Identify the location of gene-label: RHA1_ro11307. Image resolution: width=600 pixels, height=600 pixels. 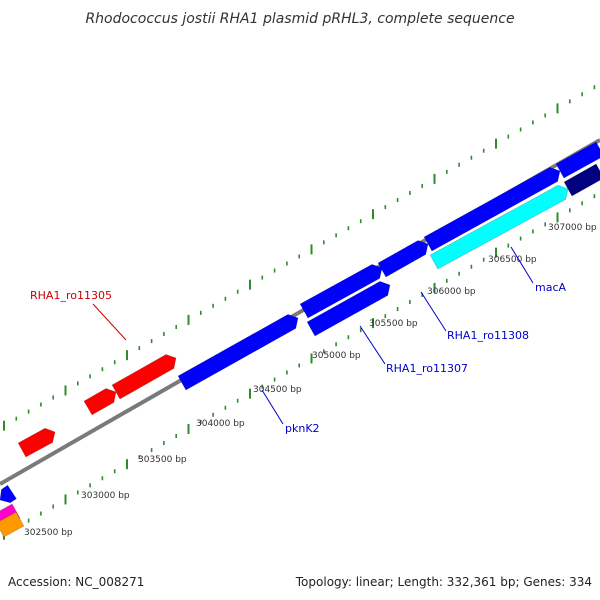
(427, 368).